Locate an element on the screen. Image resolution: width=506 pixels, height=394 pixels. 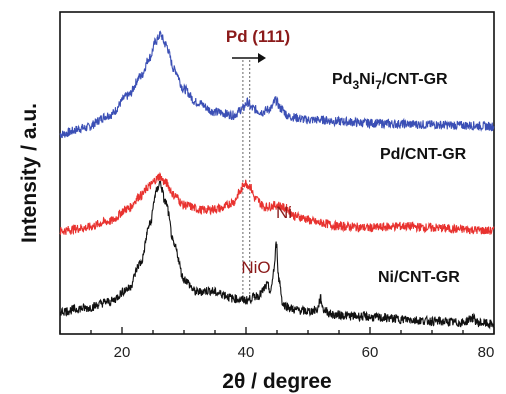
series-label-pd3ni7: Pd3Ni7/CNT-GR is located at coordinates (390, 81).